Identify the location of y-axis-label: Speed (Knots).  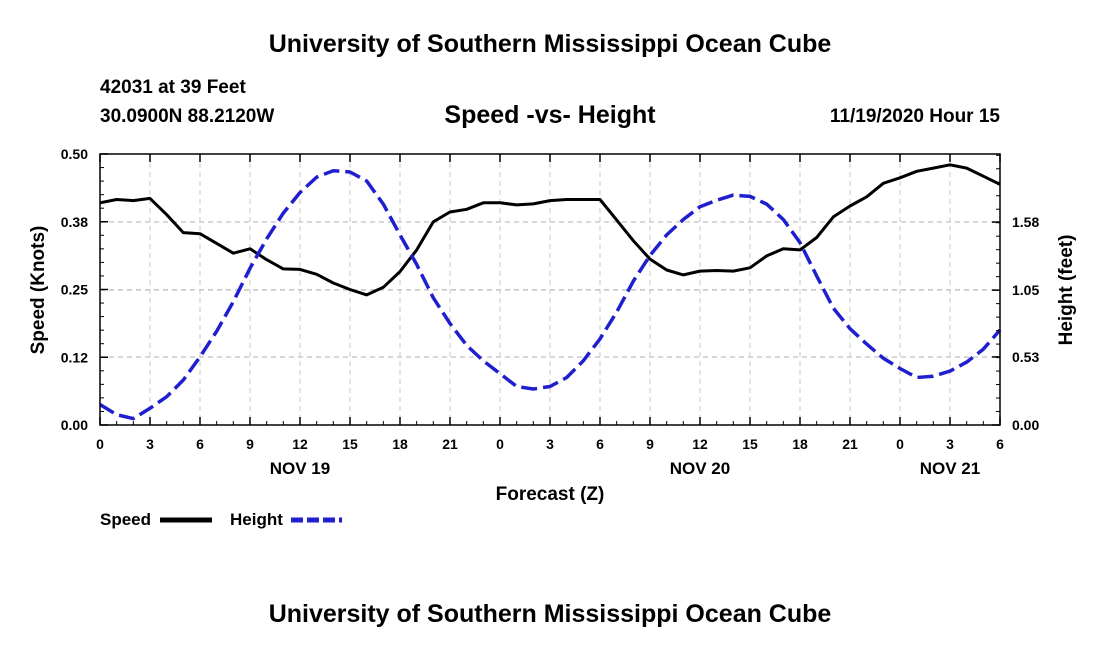
(38, 290).